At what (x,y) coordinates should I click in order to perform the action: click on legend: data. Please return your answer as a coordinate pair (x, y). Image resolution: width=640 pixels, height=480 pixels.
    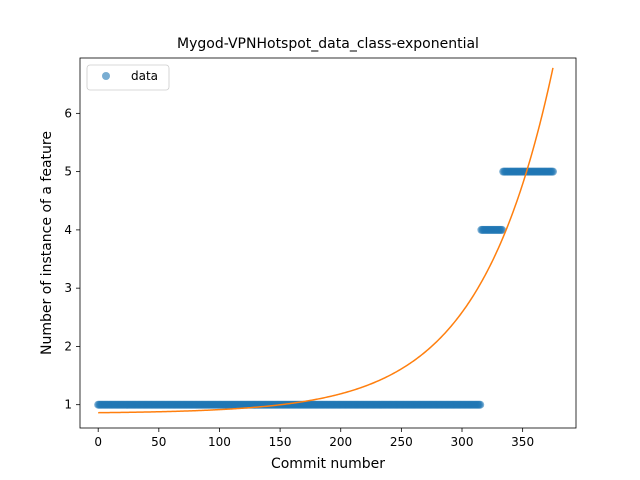
    Looking at the image, I should click on (128, 77).